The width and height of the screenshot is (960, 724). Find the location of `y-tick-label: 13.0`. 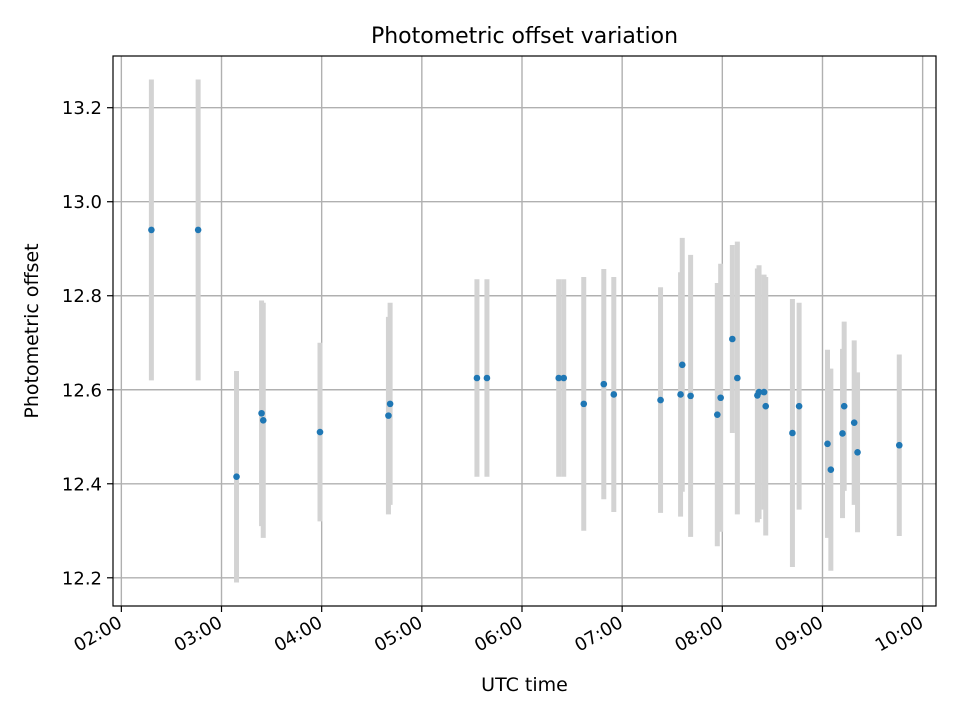

y-tick-label: 13.0 is located at coordinates (82, 202).